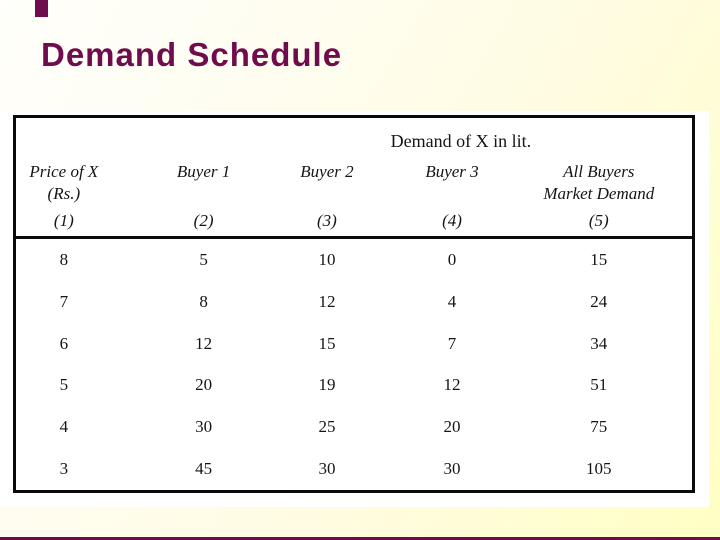 This screenshot has height=540, width=720. What do you see at coordinates (452, 171) in the screenshot?
I see `column-header: Buyer 3` at bounding box center [452, 171].